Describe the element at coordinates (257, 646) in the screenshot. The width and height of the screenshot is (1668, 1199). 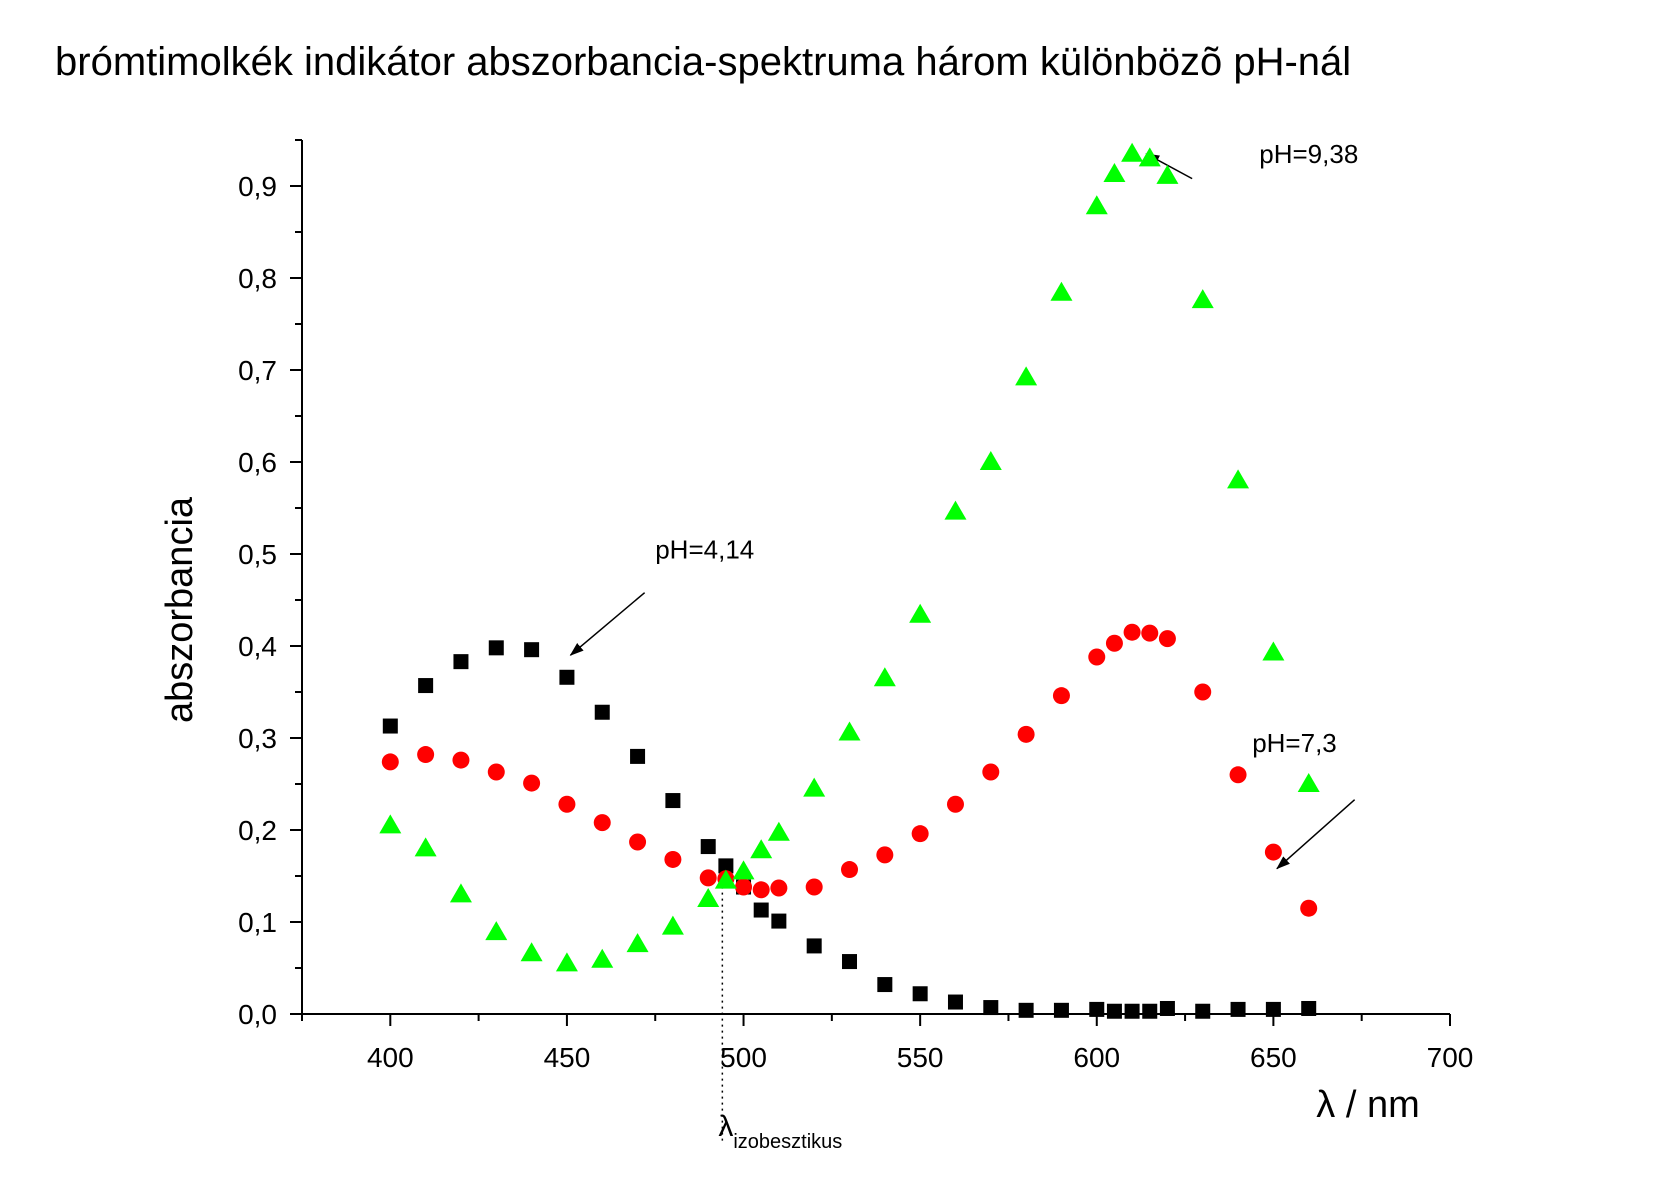
I see `y-tick-label: 0,4` at that location.